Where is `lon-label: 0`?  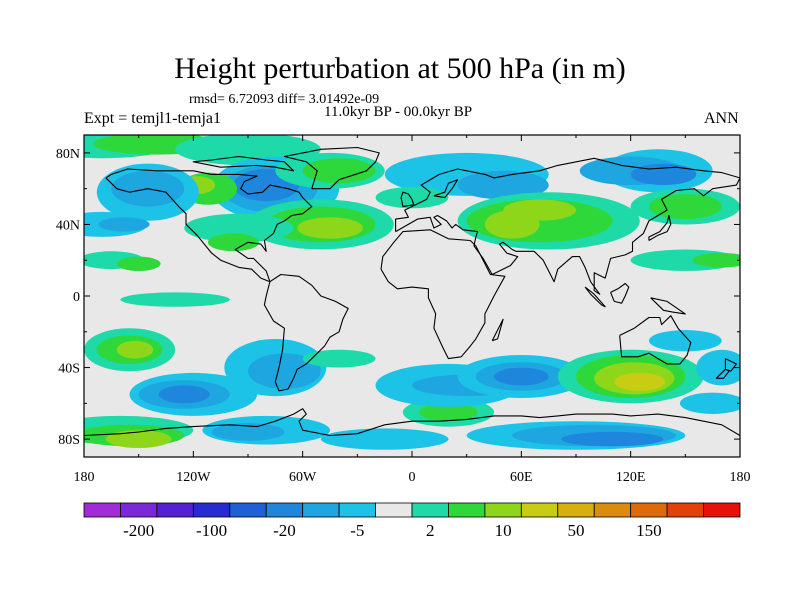
lon-label: 0 is located at coordinates (412, 477).